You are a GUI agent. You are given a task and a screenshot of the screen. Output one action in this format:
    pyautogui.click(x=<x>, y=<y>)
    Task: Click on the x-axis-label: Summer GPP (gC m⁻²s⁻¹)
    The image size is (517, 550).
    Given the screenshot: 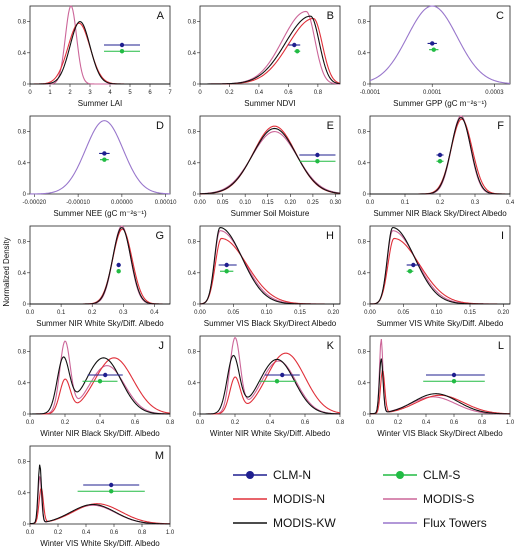 What is the action you would take?
    pyautogui.click(x=440, y=103)
    